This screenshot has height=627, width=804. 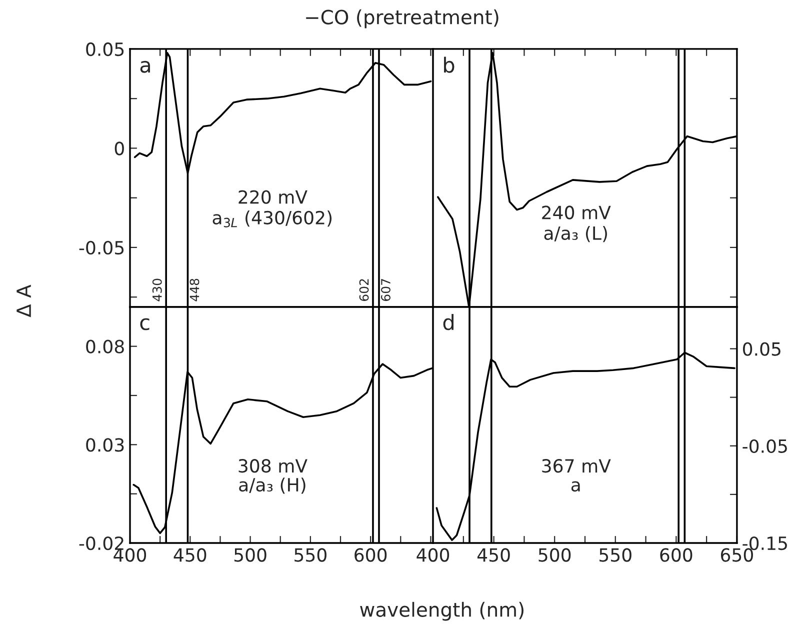 What do you see at coordinates (575, 234) in the screenshot?
I see `annotation: a/a₃ (L)` at bounding box center [575, 234].